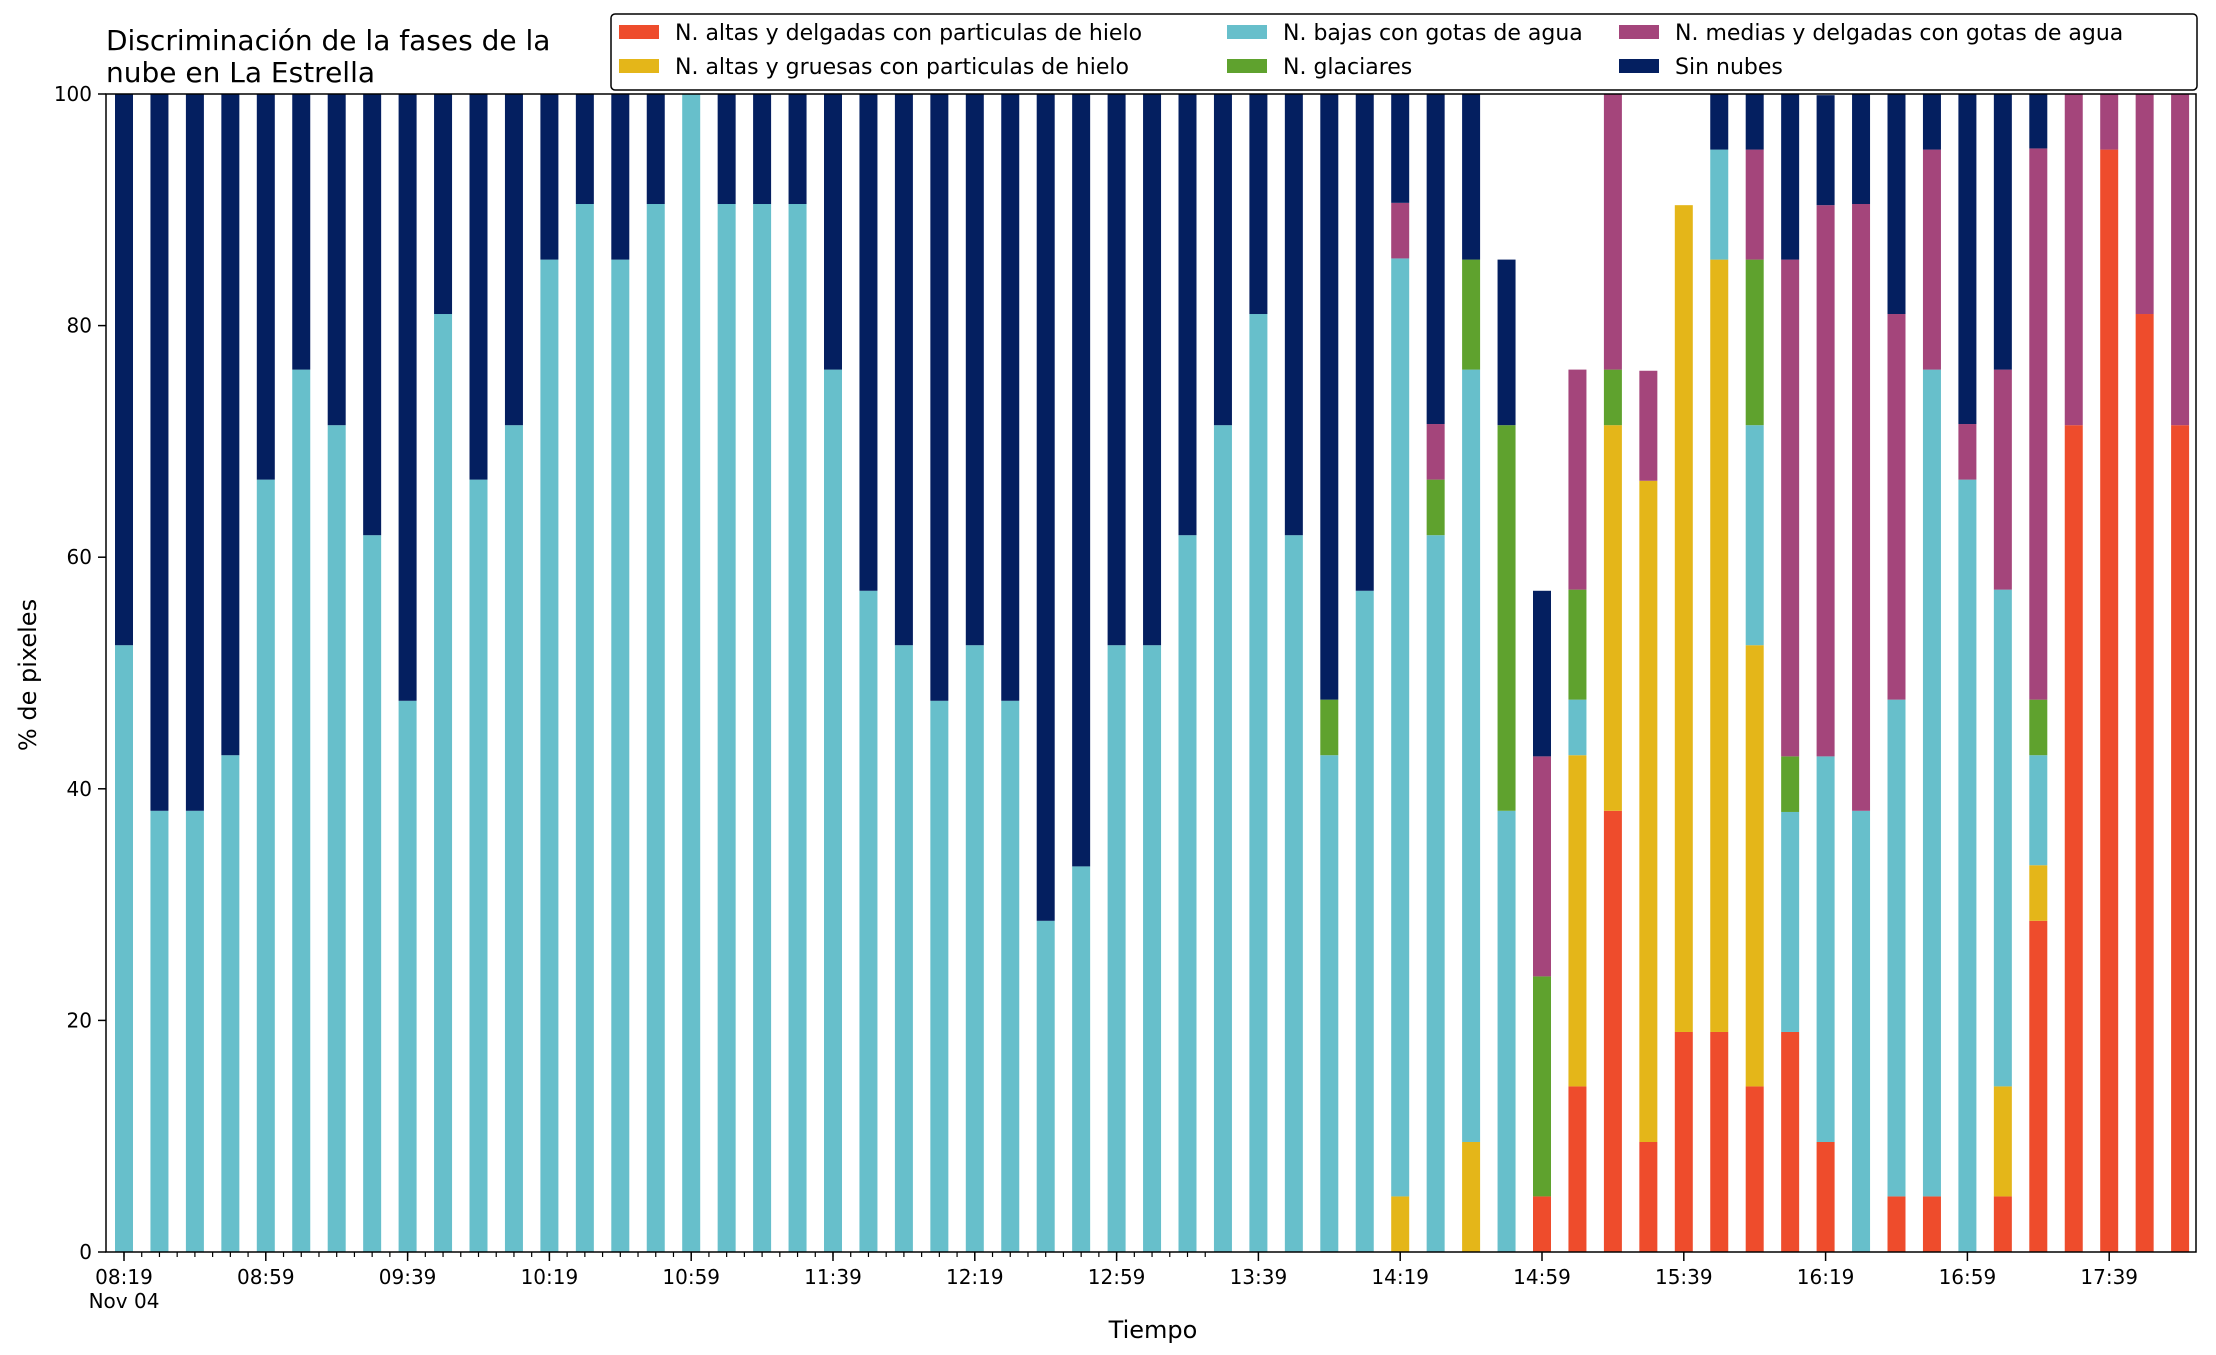 This screenshot has height=1355, width=2216. What do you see at coordinates (1435, 259) in the screenshot?
I see `bar-segment-s5-i37` at bounding box center [1435, 259].